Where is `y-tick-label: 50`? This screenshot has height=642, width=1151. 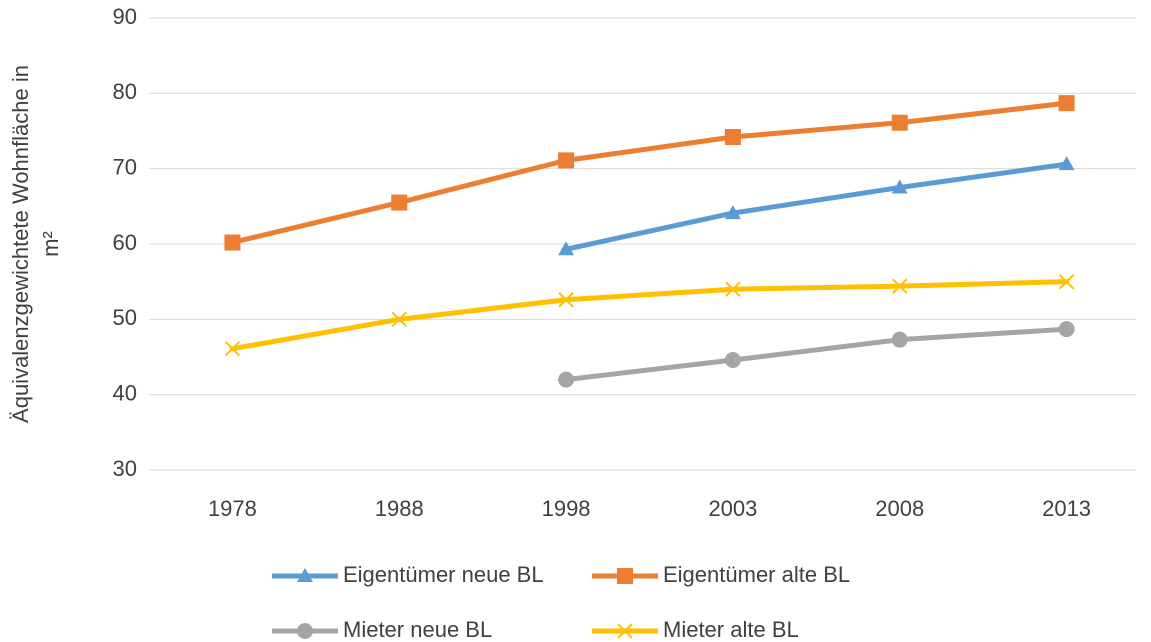
y-tick-label: 50 is located at coordinates (125, 317).